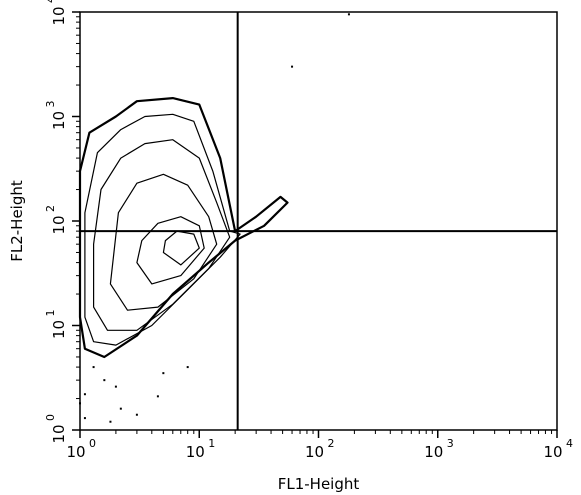 The height and width of the screenshot is (495, 581). What do you see at coordinates (17, 221) in the screenshot?
I see `y-axis-title: FL2-Height` at bounding box center [17, 221].